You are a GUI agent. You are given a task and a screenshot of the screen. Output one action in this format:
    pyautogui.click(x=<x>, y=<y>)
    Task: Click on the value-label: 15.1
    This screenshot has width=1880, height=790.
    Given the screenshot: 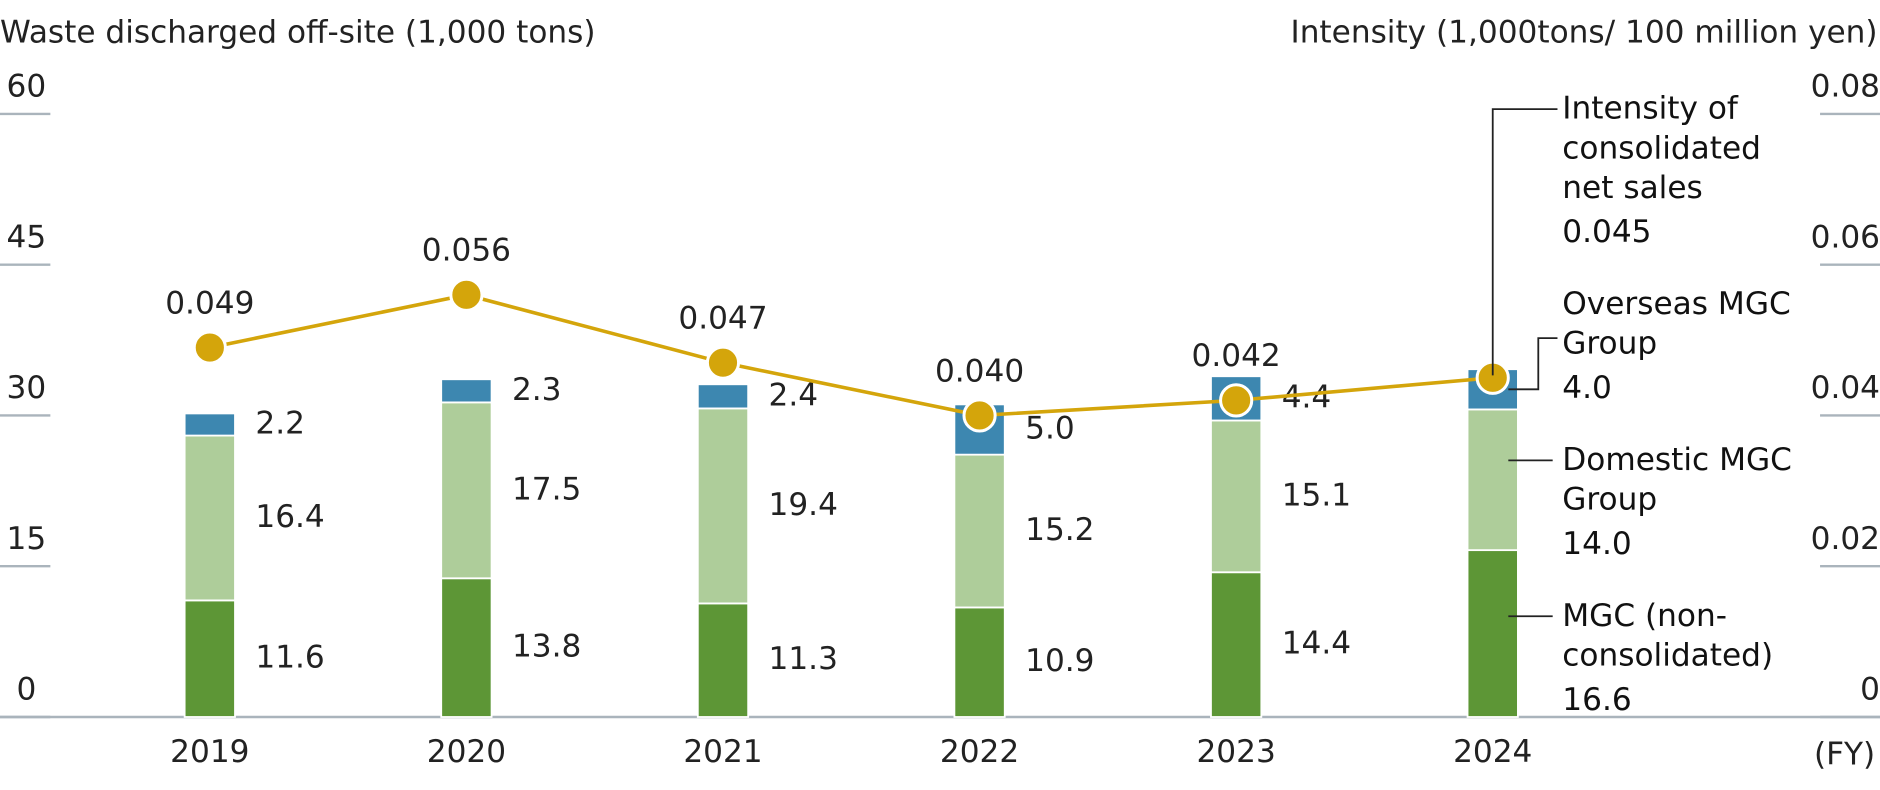 What is the action you would take?
    pyautogui.click(x=1316, y=495)
    